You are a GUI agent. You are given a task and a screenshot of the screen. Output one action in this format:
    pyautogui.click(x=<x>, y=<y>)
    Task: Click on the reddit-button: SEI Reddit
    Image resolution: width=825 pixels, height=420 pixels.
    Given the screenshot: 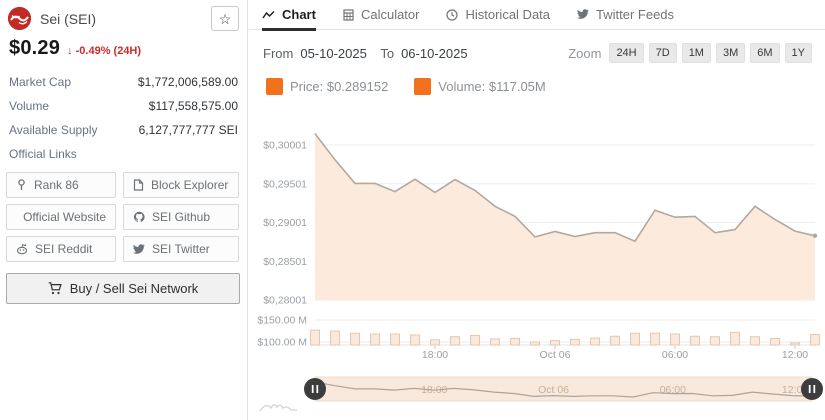 What is the action you would take?
    pyautogui.click(x=61, y=249)
    